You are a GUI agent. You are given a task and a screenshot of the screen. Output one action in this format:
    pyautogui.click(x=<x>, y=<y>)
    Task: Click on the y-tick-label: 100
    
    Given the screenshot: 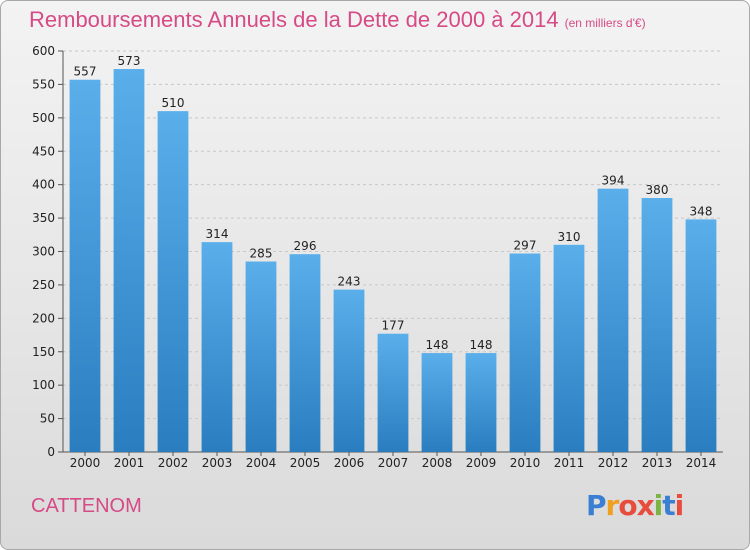 What is the action you would take?
    pyautogui.click(x=43, y=385)
    